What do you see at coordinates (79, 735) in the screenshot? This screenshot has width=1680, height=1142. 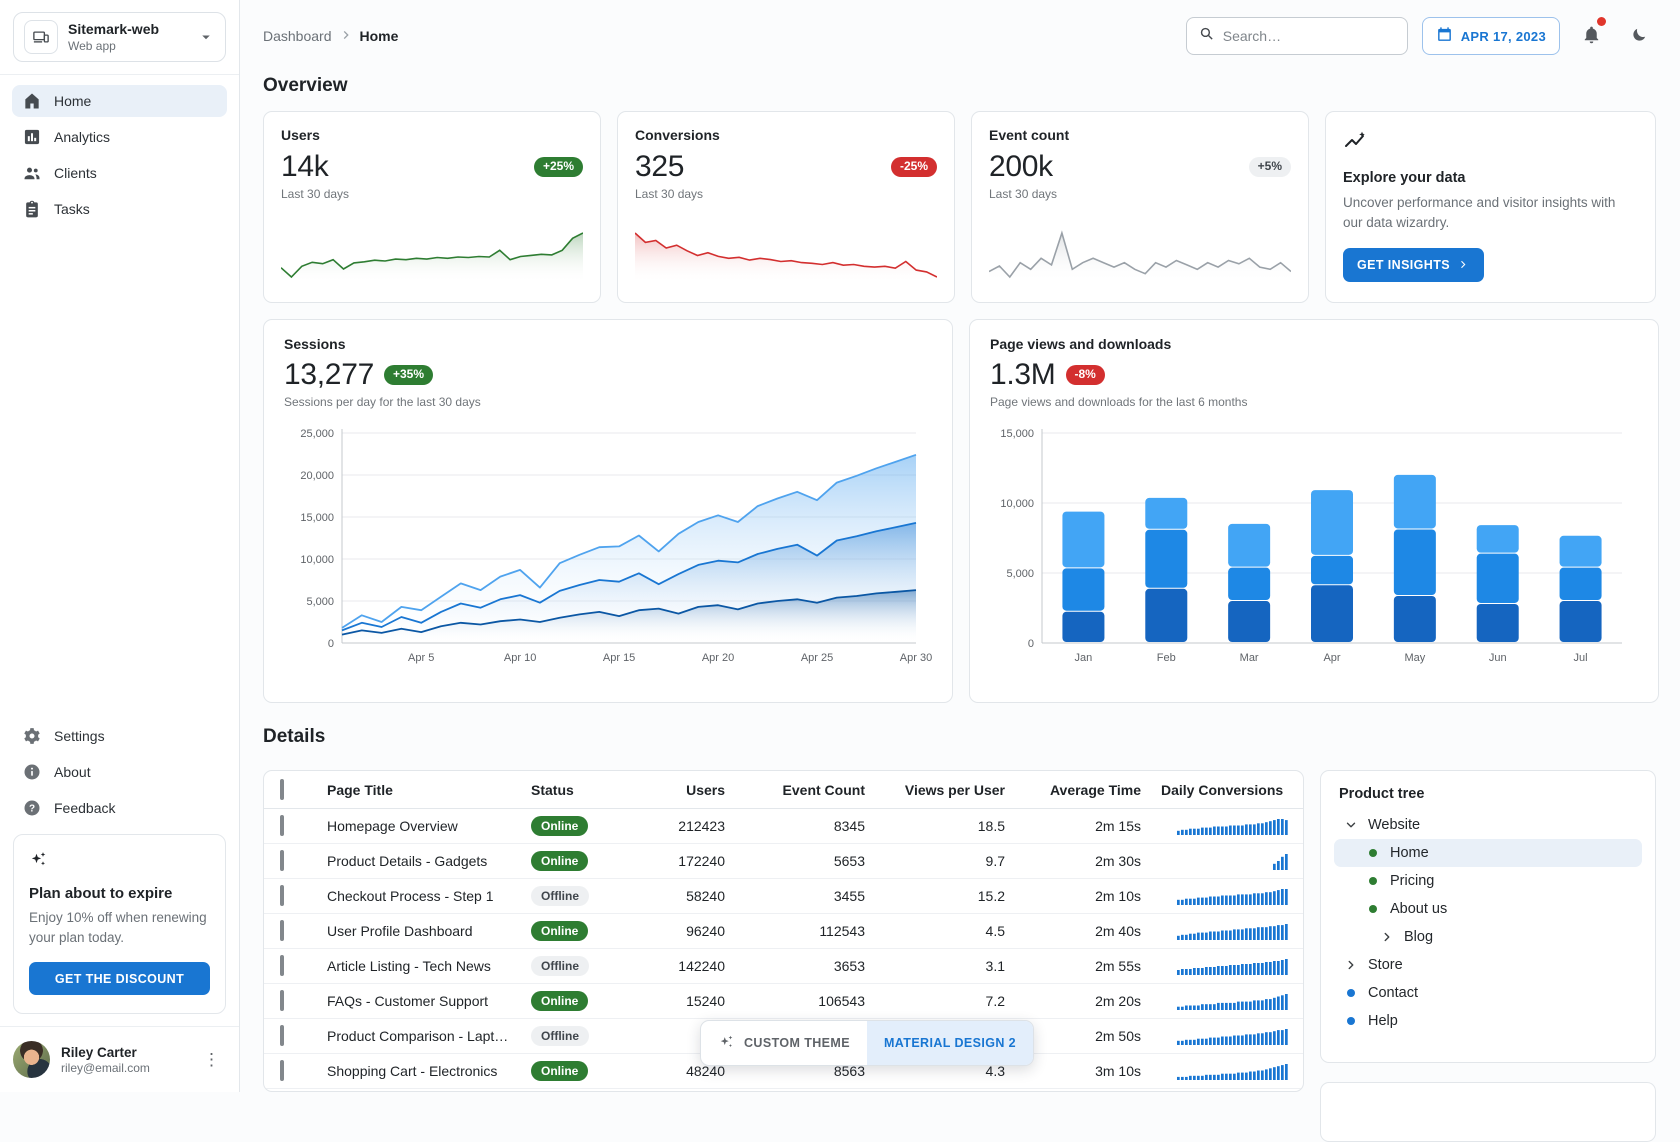 I see `sidebar-item-label: Settings` at bounding box center [79, 735].